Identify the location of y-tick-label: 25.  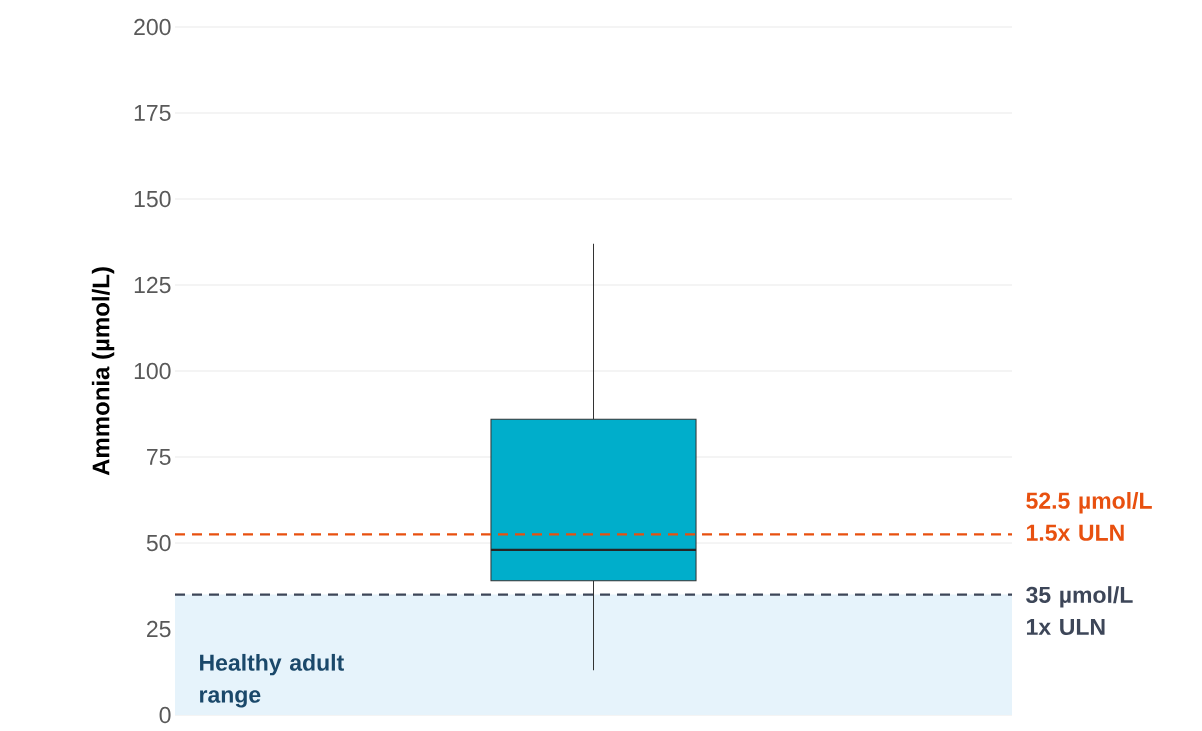
(159, 629).